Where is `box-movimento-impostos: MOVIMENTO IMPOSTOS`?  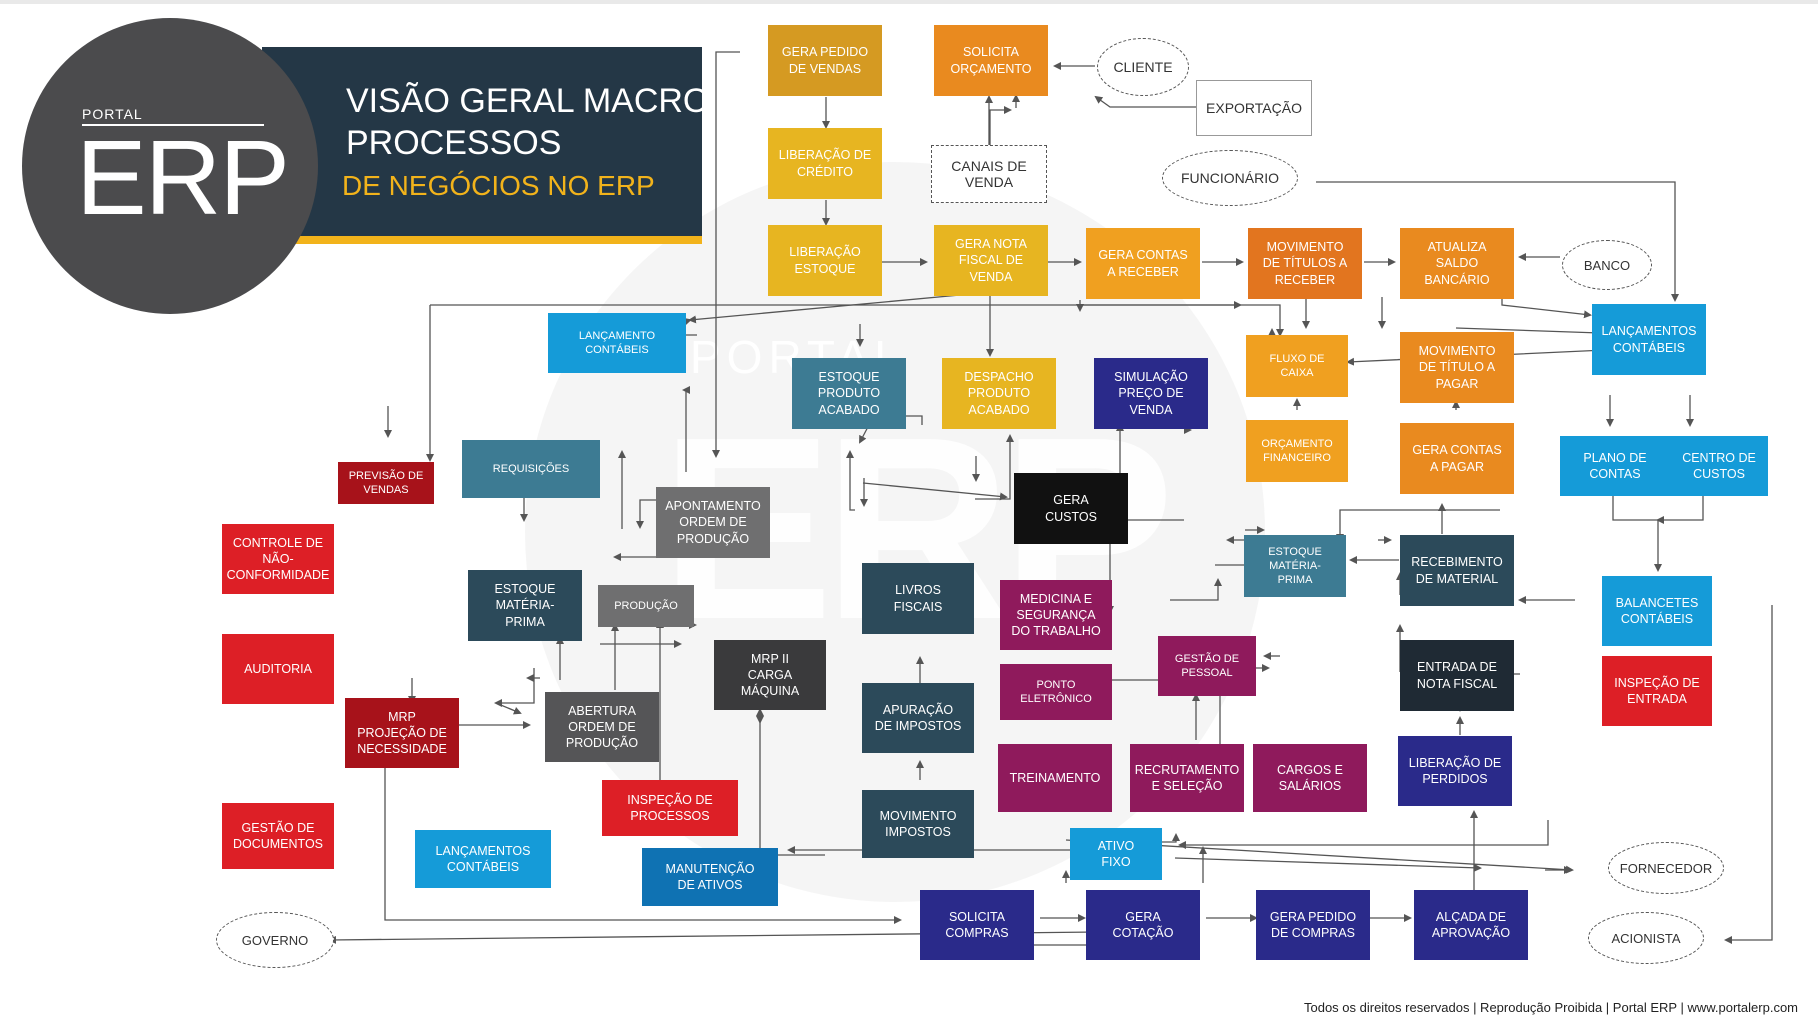
box-movimento-impostos: MOVIMENTO IMPOSTOS is located at coordinates (918, 824).